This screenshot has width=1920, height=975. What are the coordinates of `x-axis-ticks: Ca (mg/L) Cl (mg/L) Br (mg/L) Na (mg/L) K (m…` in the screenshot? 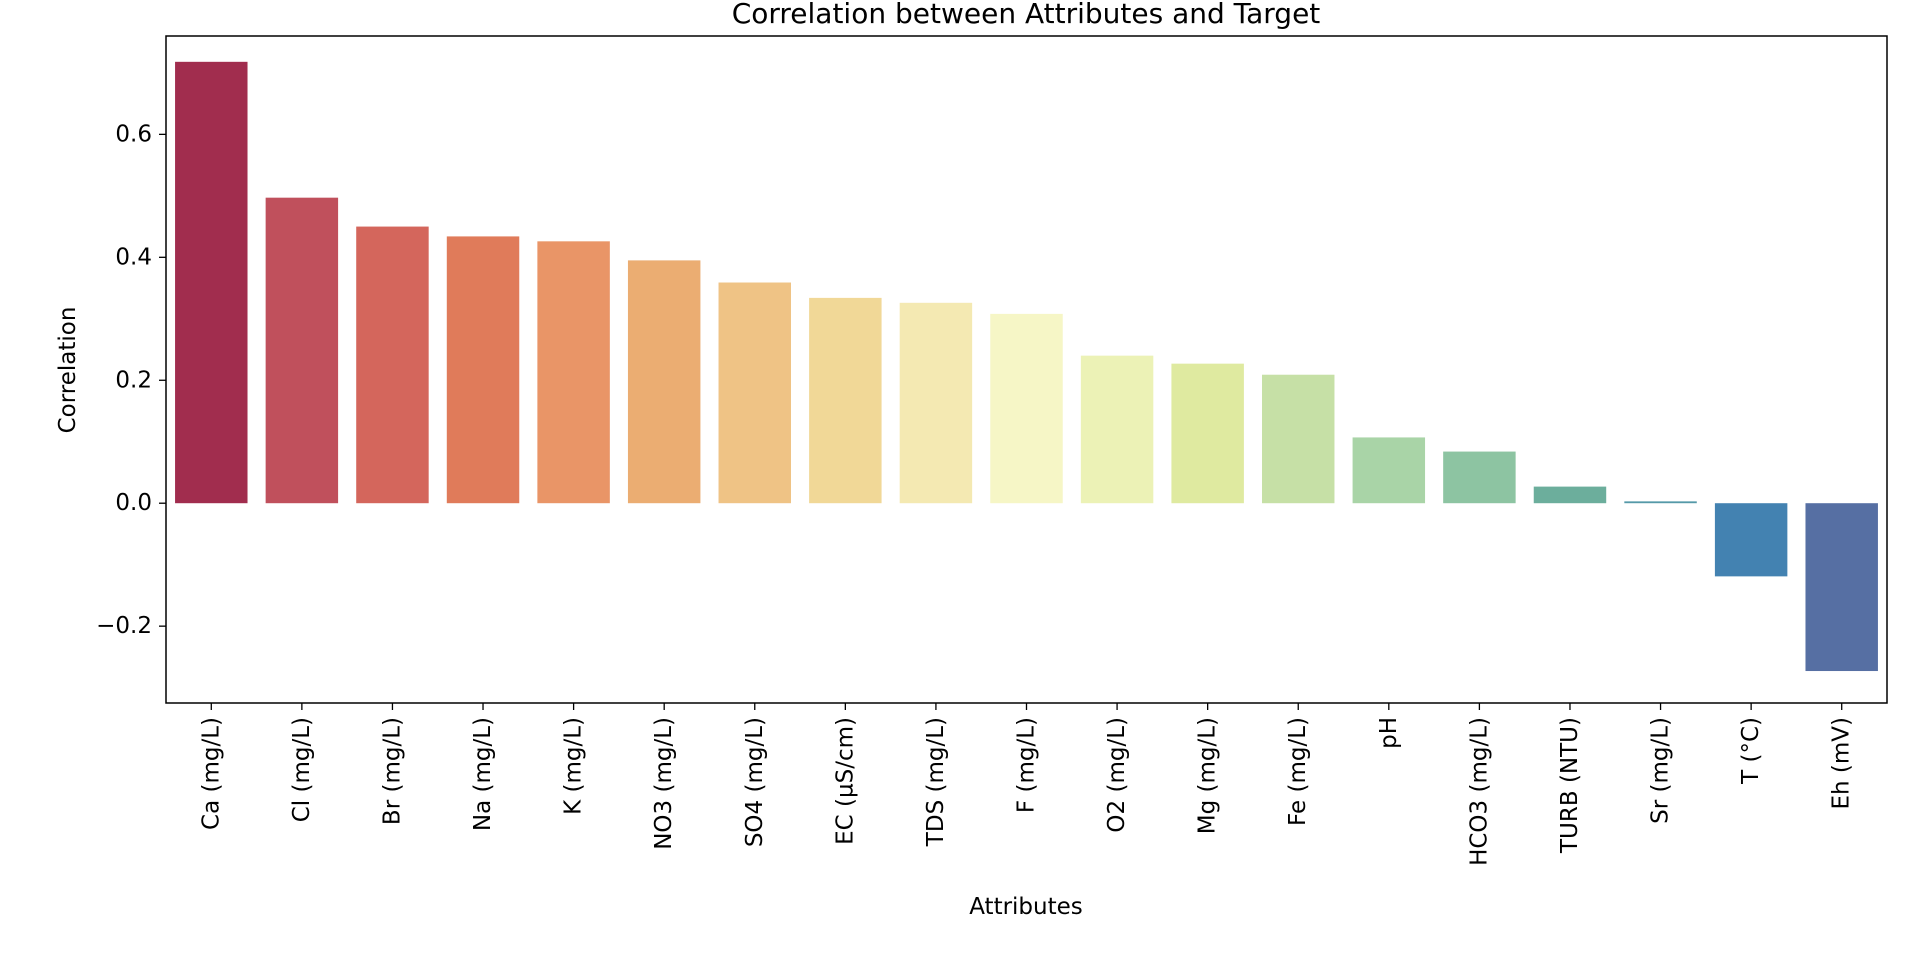 It's located at (1026, 784).